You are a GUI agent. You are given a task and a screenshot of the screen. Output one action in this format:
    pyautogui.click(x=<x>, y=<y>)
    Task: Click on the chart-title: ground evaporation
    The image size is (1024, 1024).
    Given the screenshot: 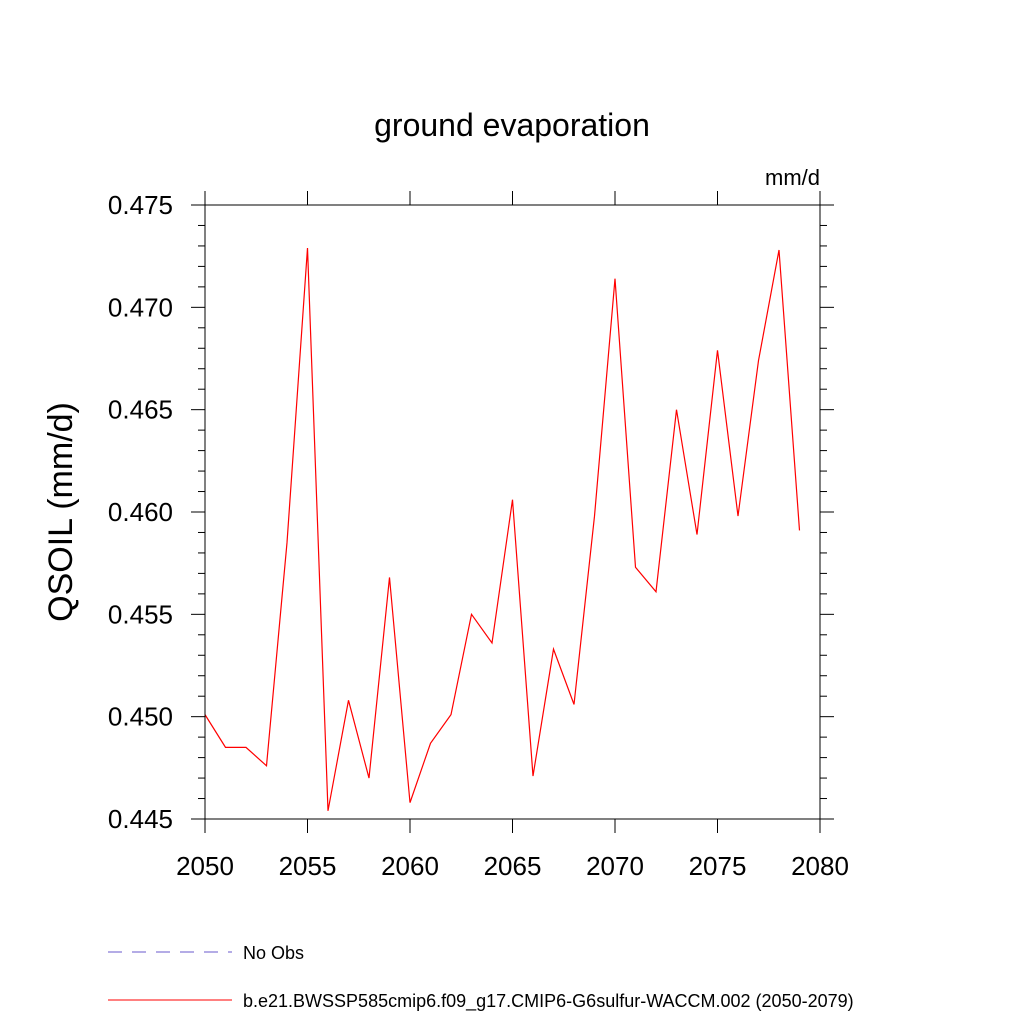 What is the action you would take?
    pyautogui.click(x=512, y=125)
    